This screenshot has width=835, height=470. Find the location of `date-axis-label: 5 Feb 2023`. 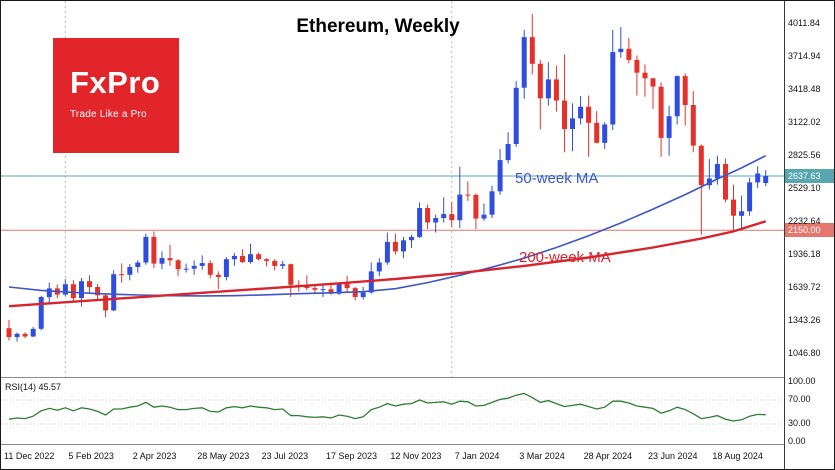

date-axis-label: 5 Feb 2023 is located at coordinates (91, 456).